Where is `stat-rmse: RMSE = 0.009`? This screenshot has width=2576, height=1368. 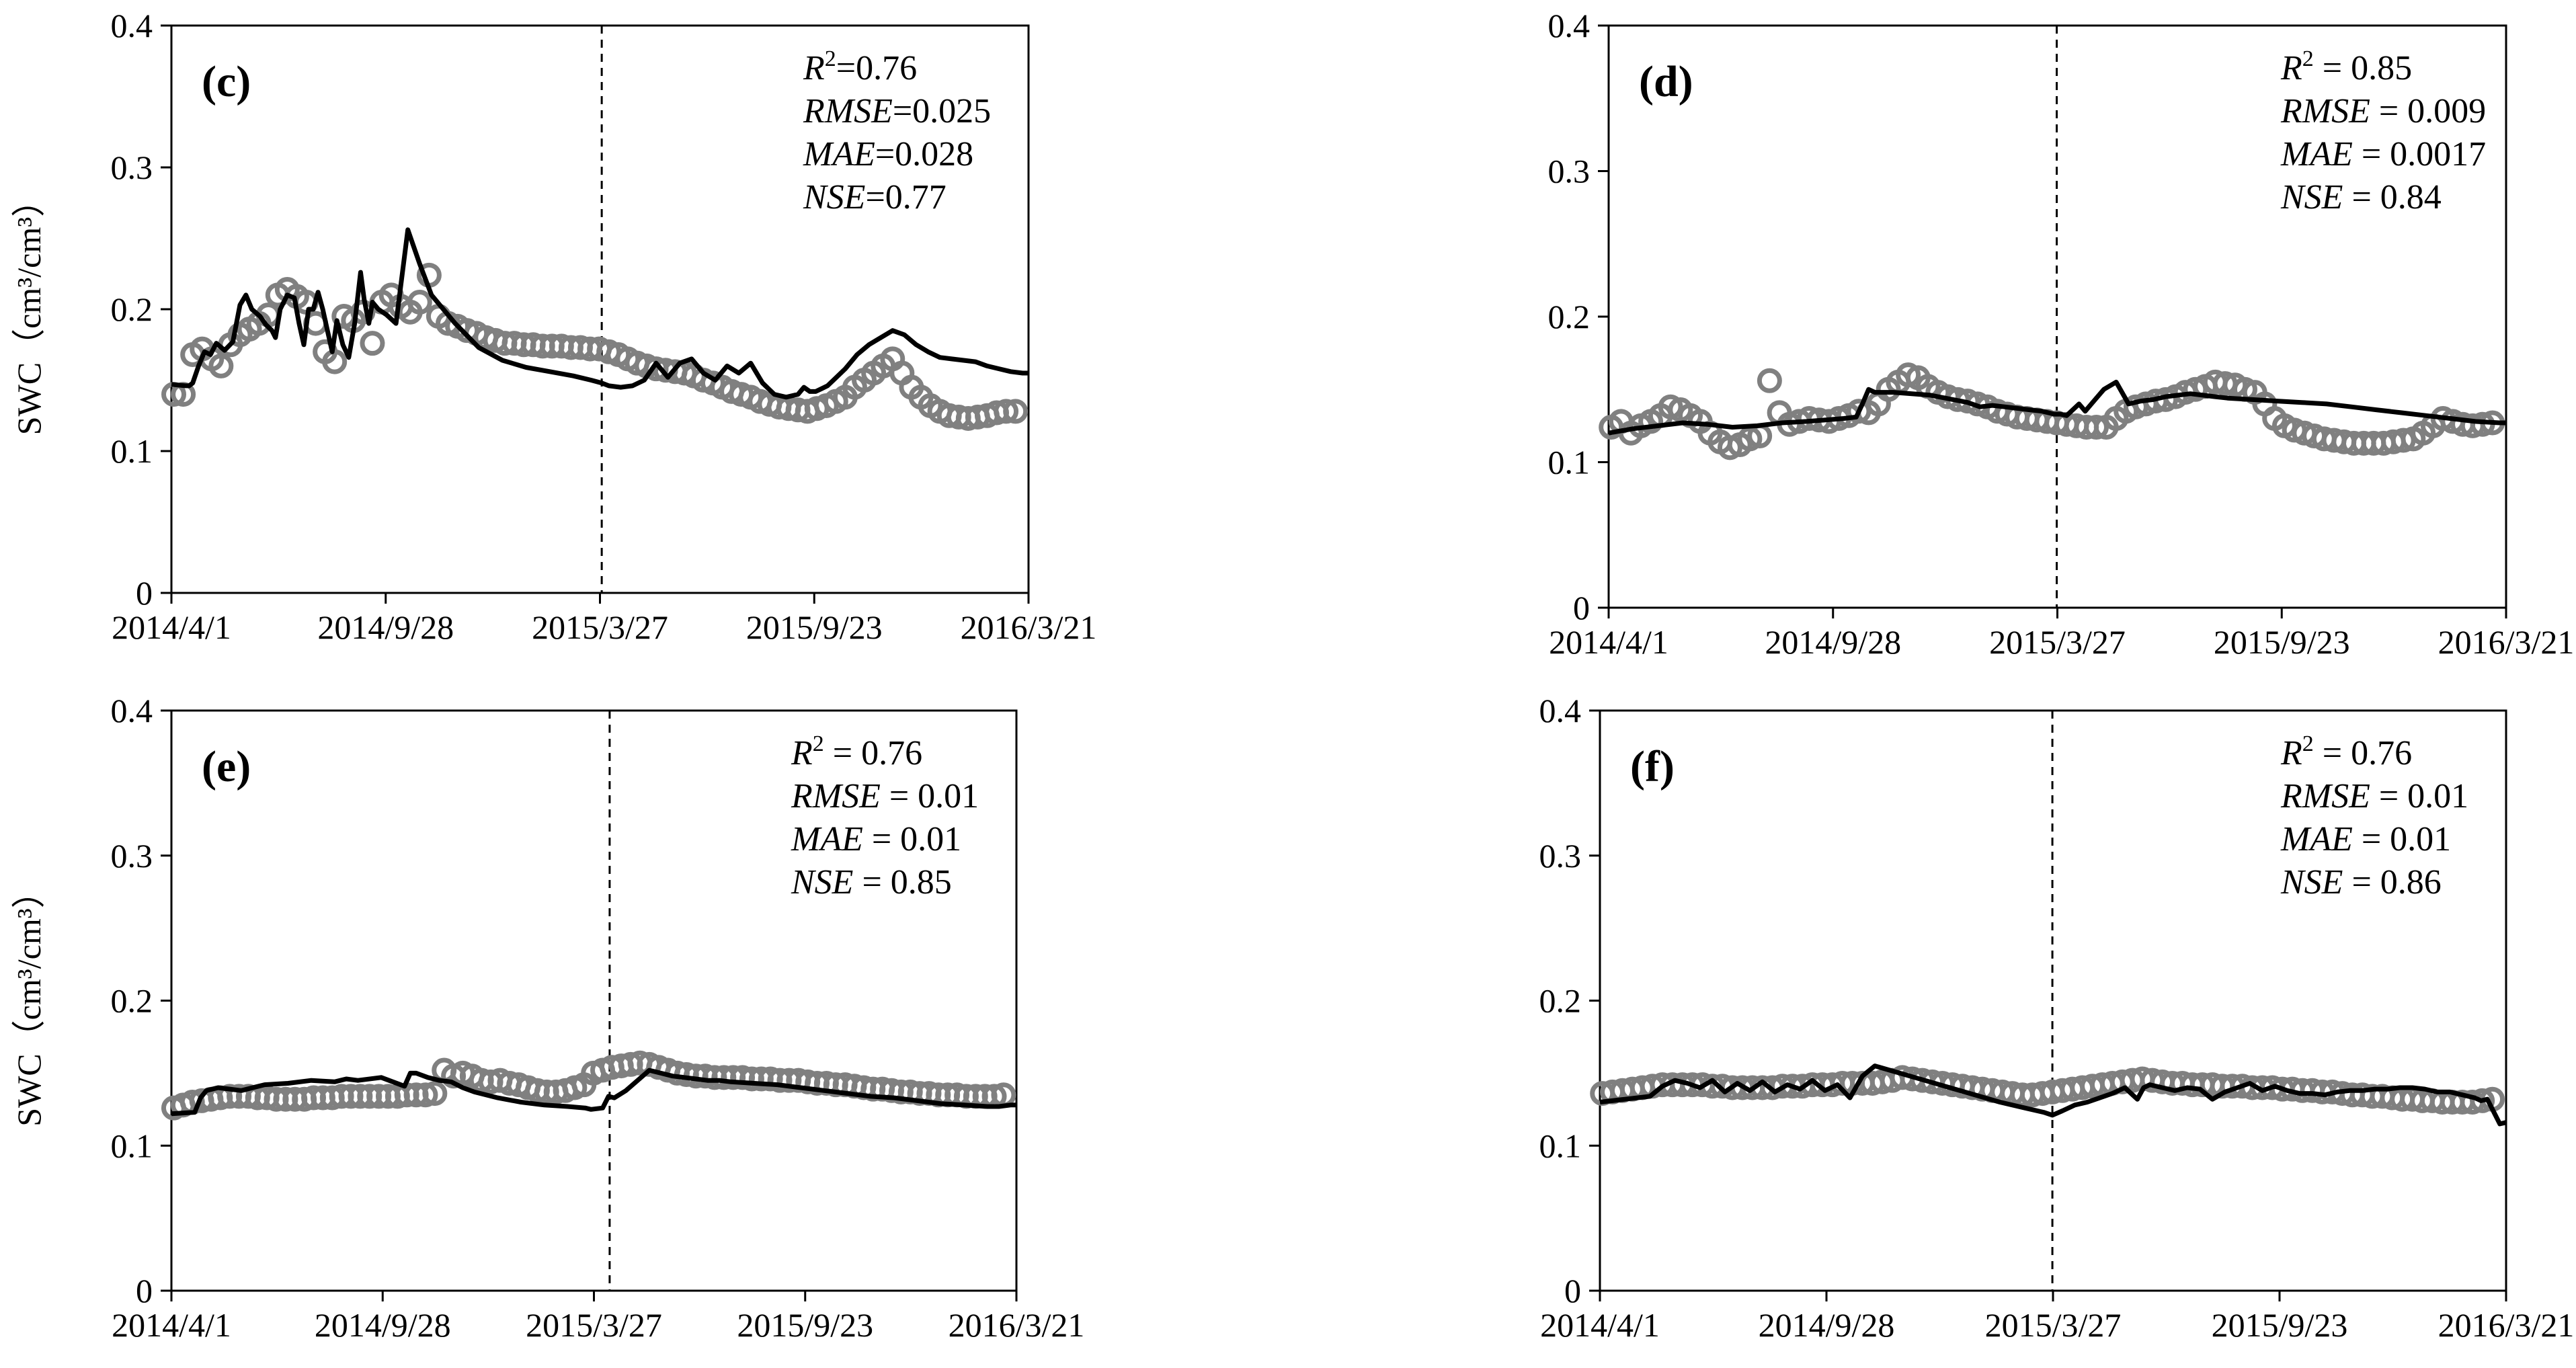
stat-rmse: RMSE = 0.009 is located at coordinates (2383, 111).